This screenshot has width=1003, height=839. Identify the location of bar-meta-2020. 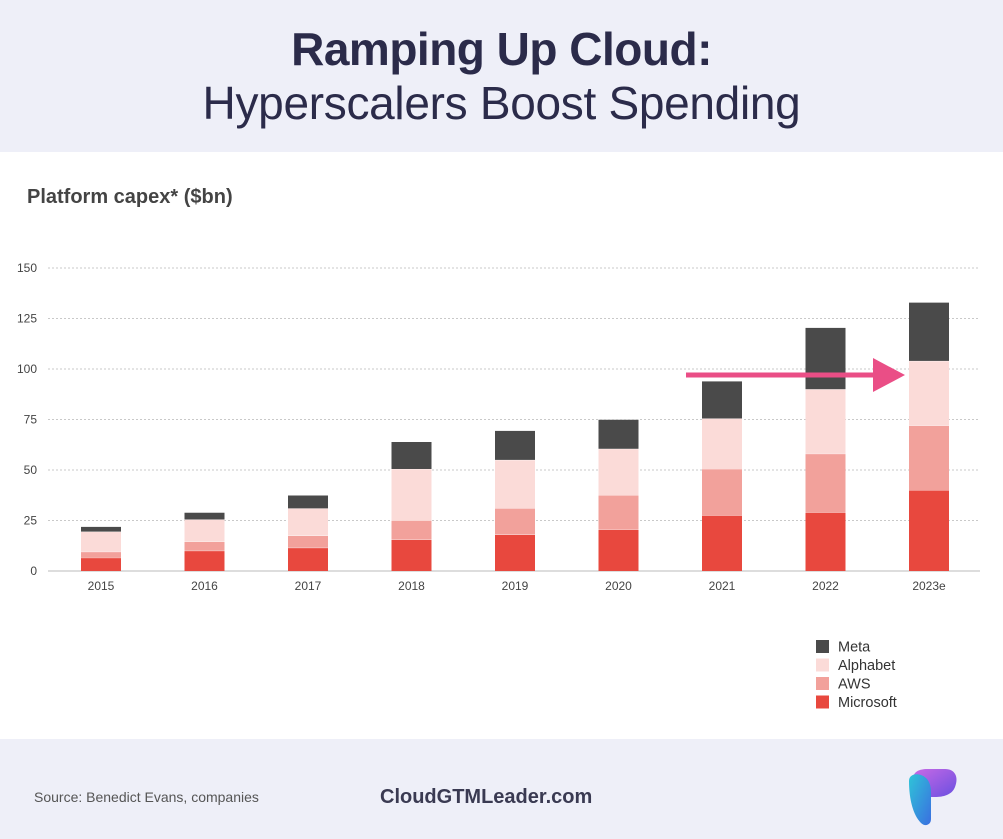
(618, 434).